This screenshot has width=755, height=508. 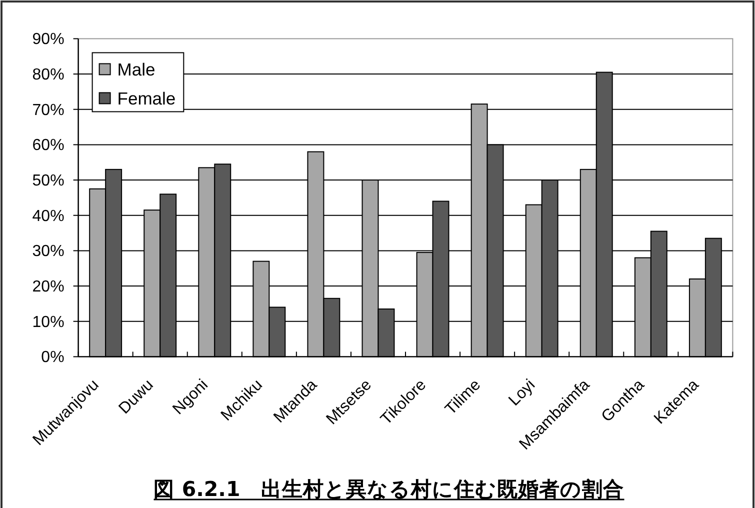 What do you see at coordinates (48, 322) in the screenshot?
I see `y-tick-label: 10%` at bounding box center [48, 322].